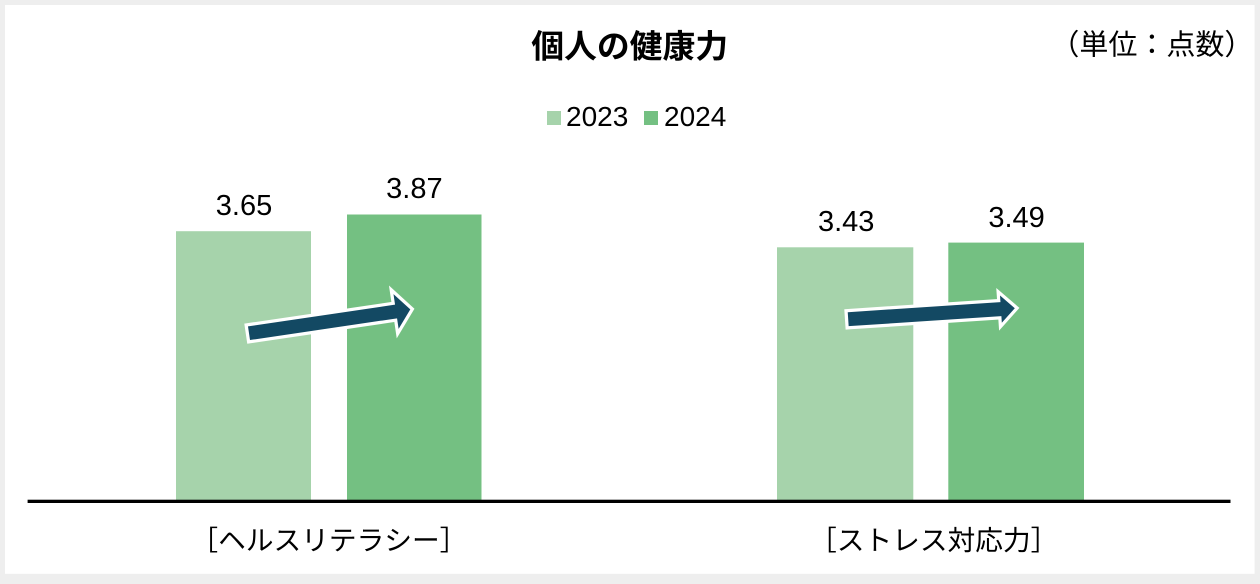 The height and width of the screenshot is (584, 1260). I want to click on svg-text: 2023, so click(597, 116).